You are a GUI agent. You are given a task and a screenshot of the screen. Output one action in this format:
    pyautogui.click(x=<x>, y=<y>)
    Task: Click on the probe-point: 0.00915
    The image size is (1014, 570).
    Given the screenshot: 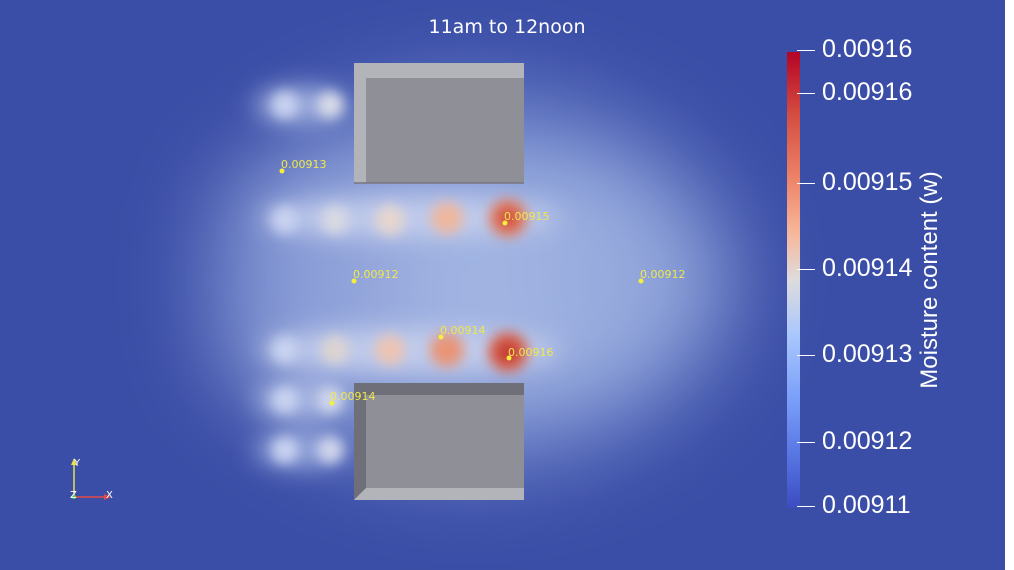 What is the action you would take?
    pyautogui.click(x=526, y=218)
    